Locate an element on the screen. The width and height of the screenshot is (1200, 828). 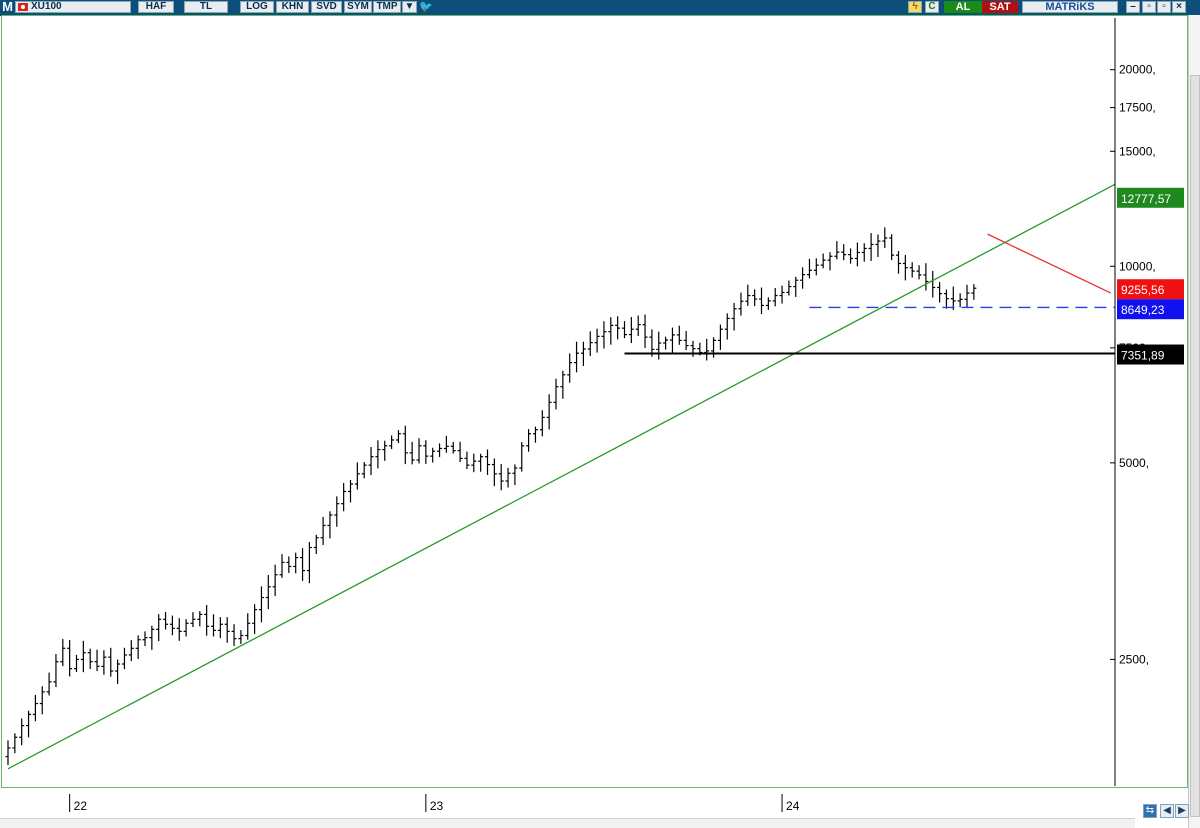
period-button: HAF is located at coordinates (156, 7).